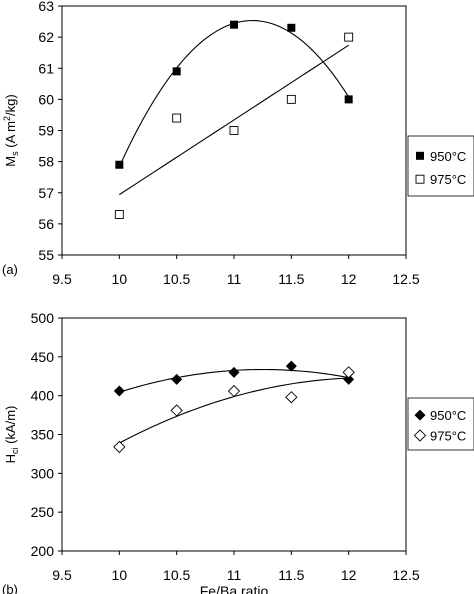  Describe the element at coordinates (10, 136) in the screenshot. I see `y-axis-label-unit: (A m` at that location.